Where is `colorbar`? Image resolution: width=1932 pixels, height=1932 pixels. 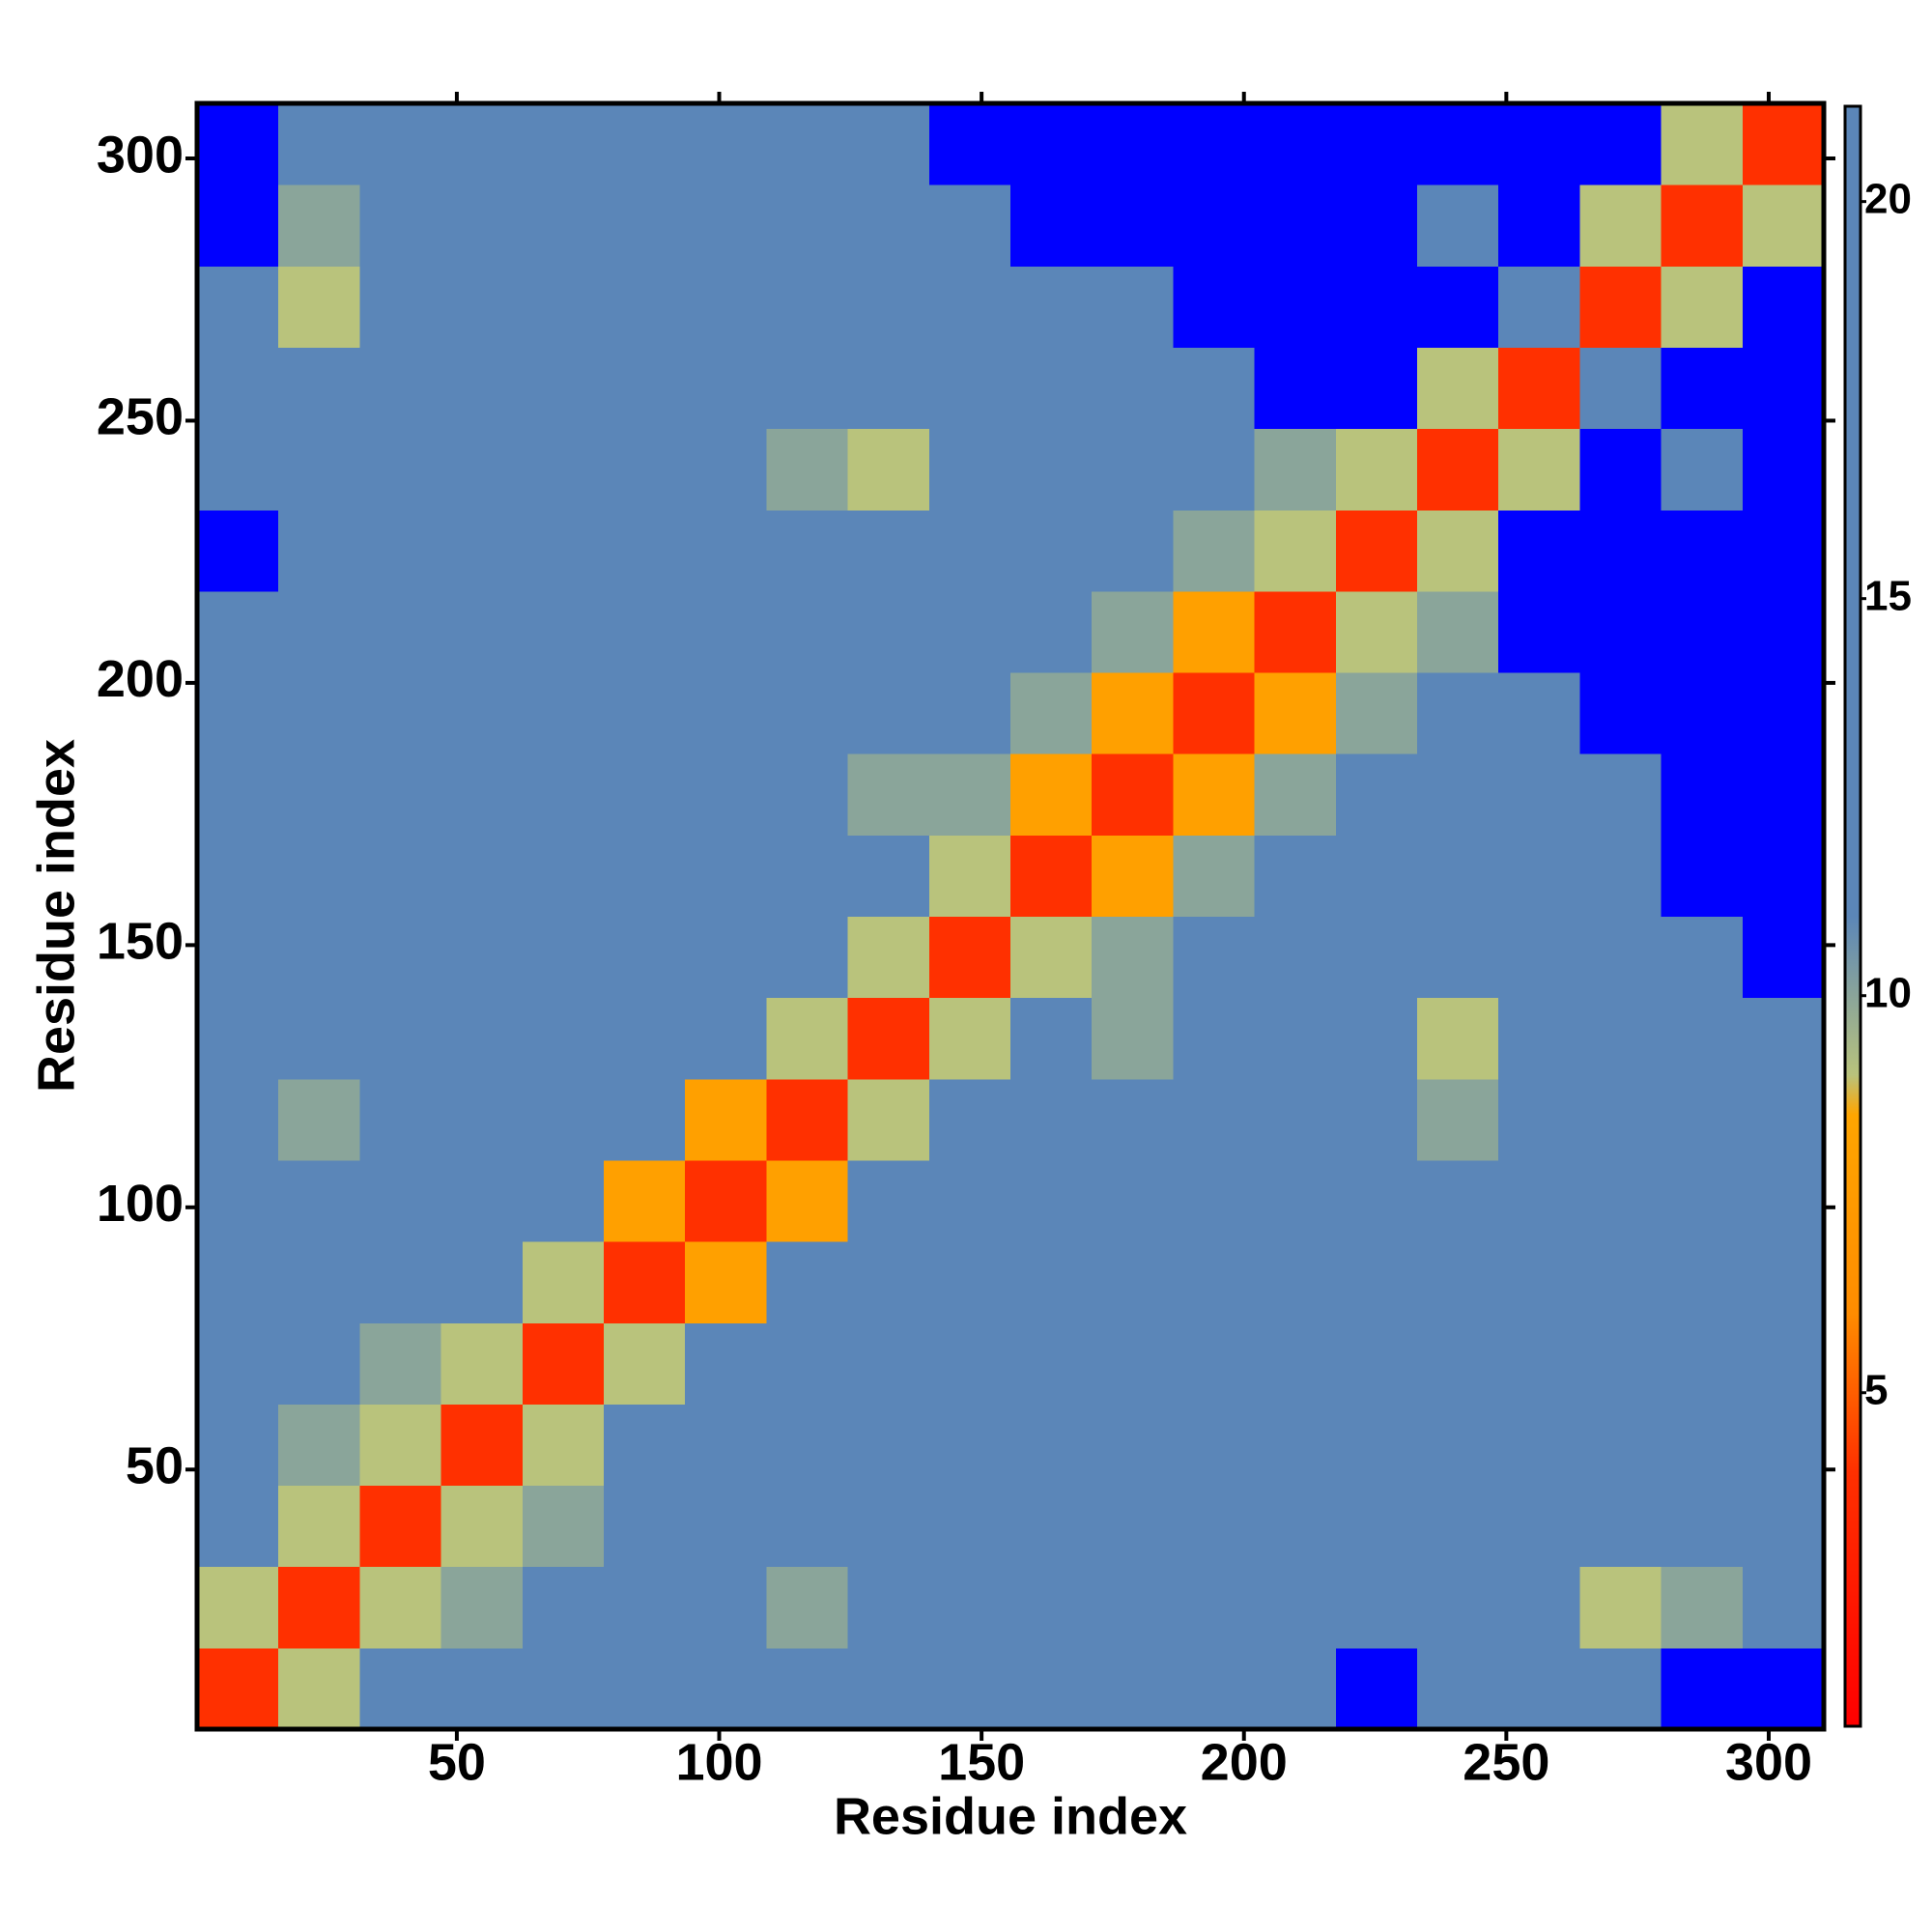 colorbar is located at coordinates (1852, 916).